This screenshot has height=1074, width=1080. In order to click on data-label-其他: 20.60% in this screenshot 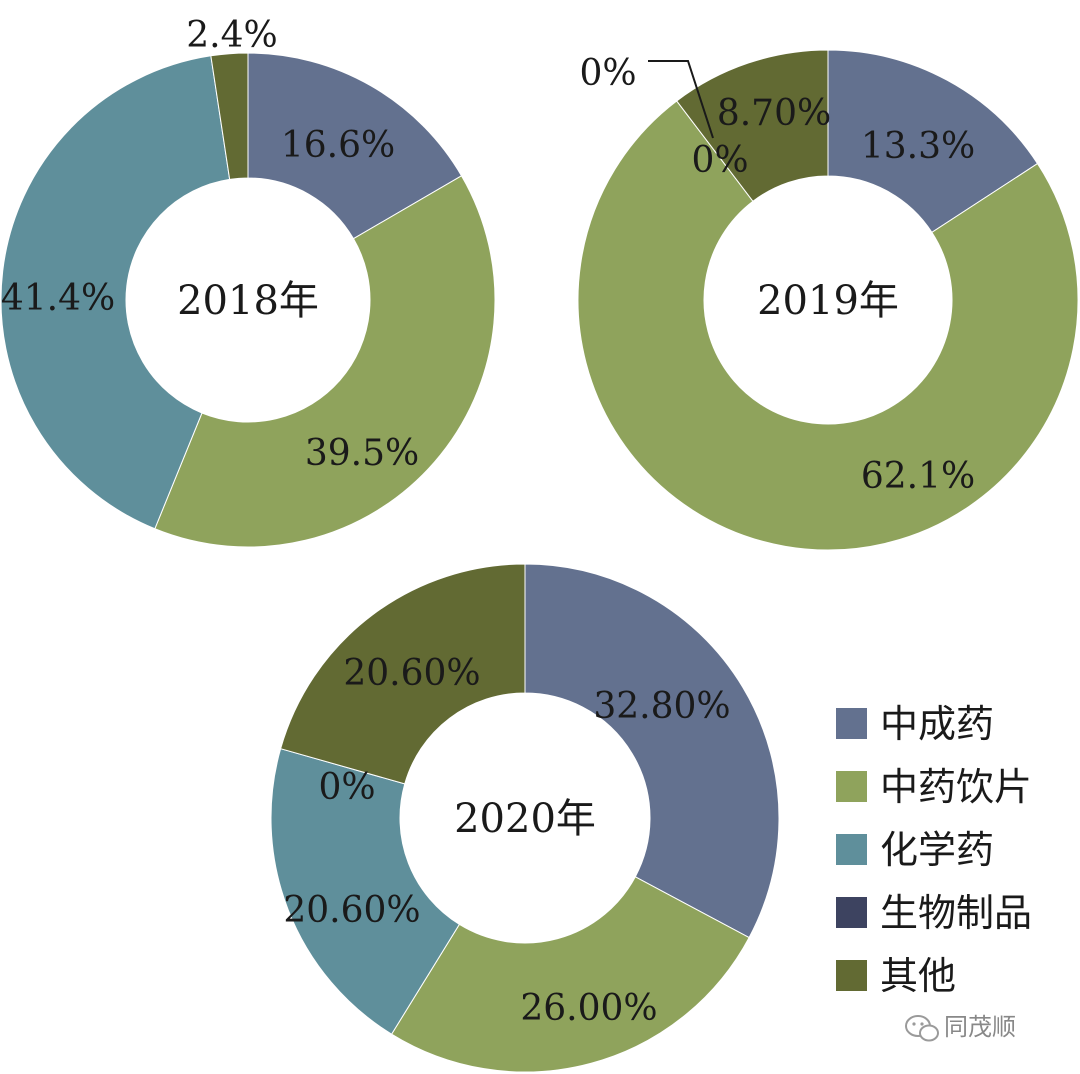, I will do `click(411, 673)`.